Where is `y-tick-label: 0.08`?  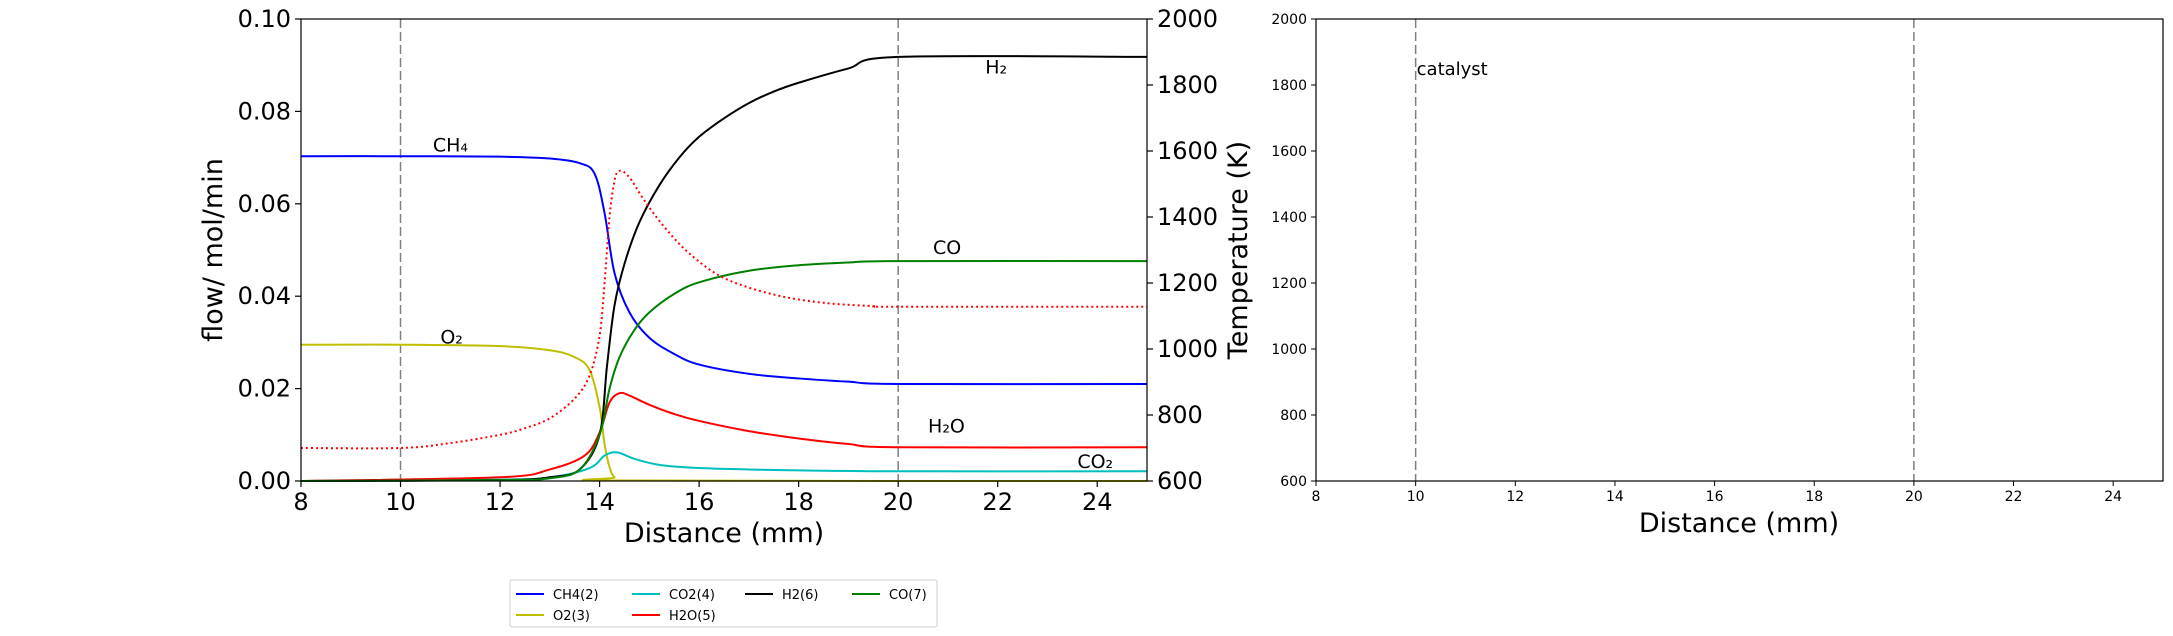
y-tick-label: 0.08 is located at coordinates (264, 111).